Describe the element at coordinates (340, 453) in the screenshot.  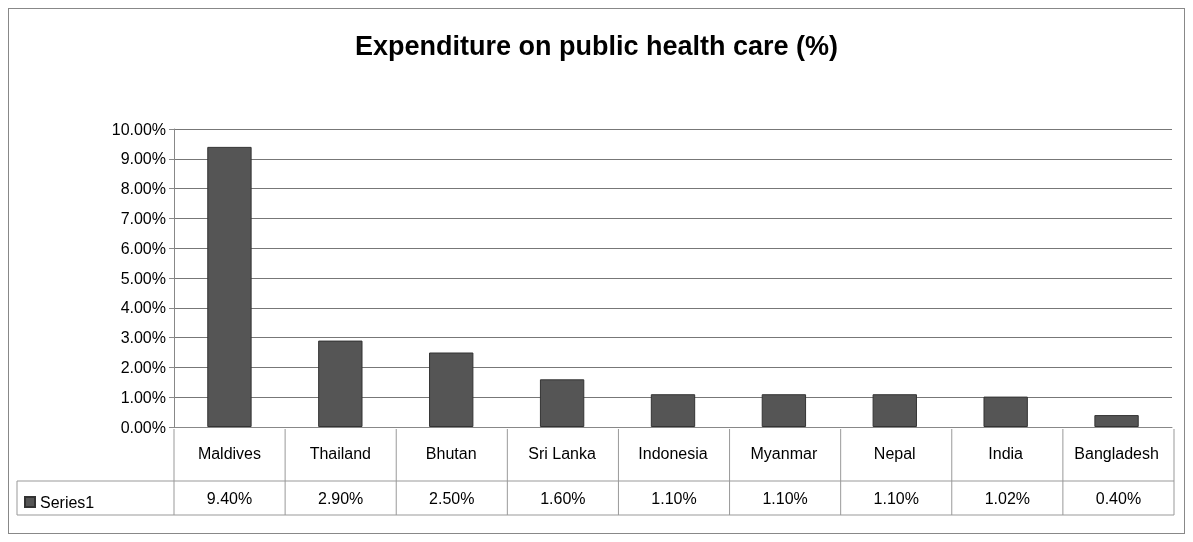
I see `x-tick-label: Thailand` at that location.